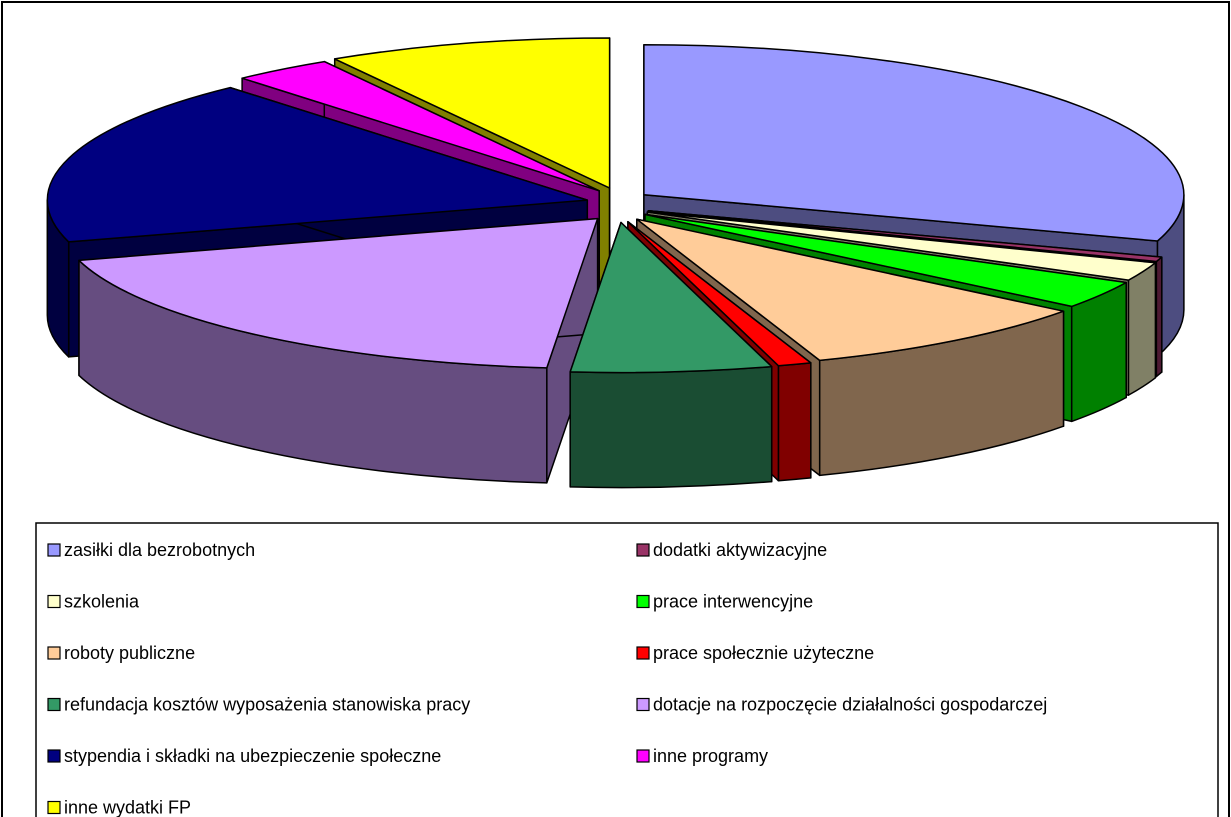 The height and width of the screenshot is (817, 1231). I want to click on legend-label: inne programy, so click(710, 756).